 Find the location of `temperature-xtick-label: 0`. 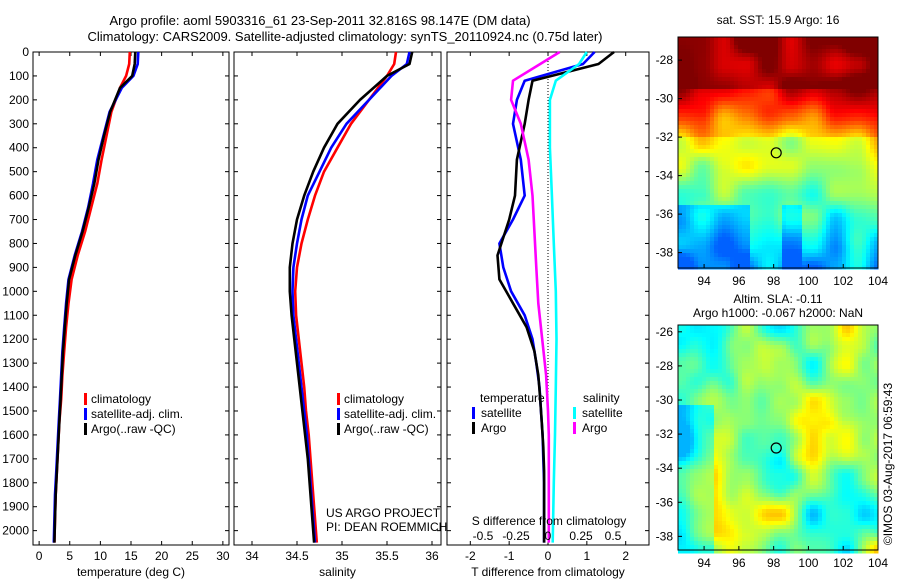

temperature-xtick-label: 0 is located at coordinates (39, 556).